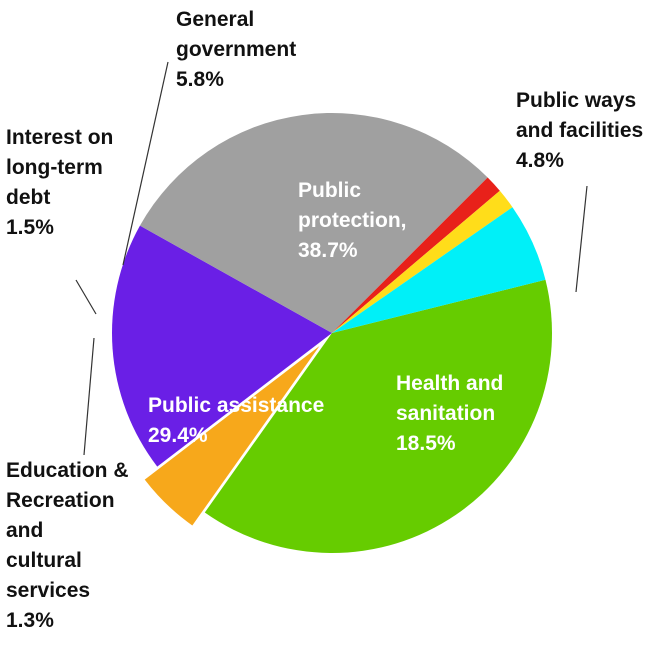 The width and height of the screenshot is (662, 658). I want to click on slice-label-line: and facilities, so click(579, 130).